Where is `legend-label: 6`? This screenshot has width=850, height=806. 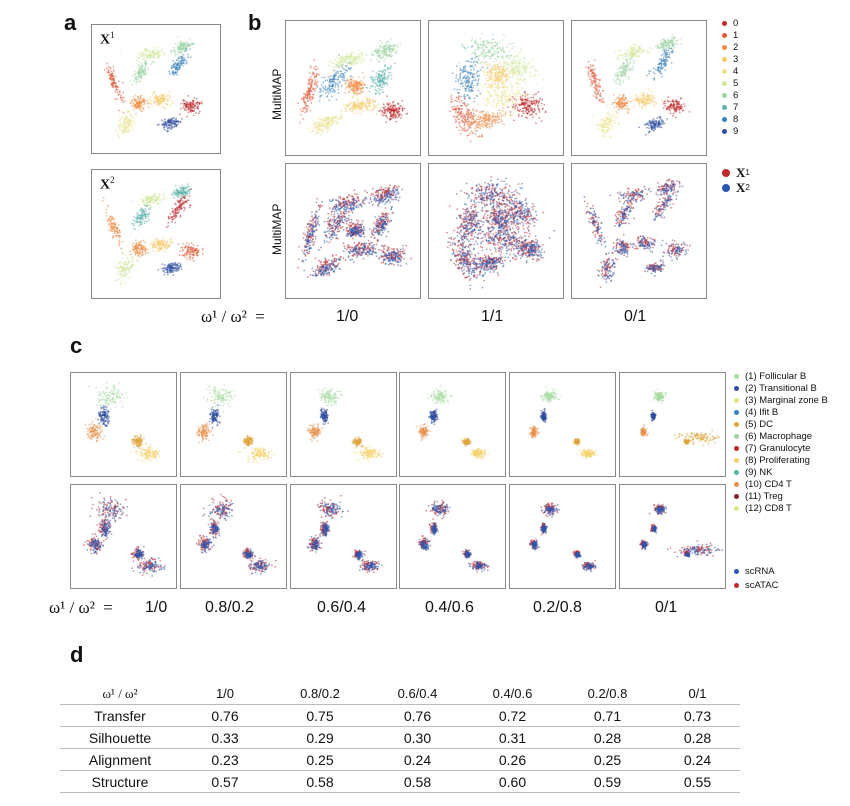
legend-label: 6 is located at coordinates (736, 95).